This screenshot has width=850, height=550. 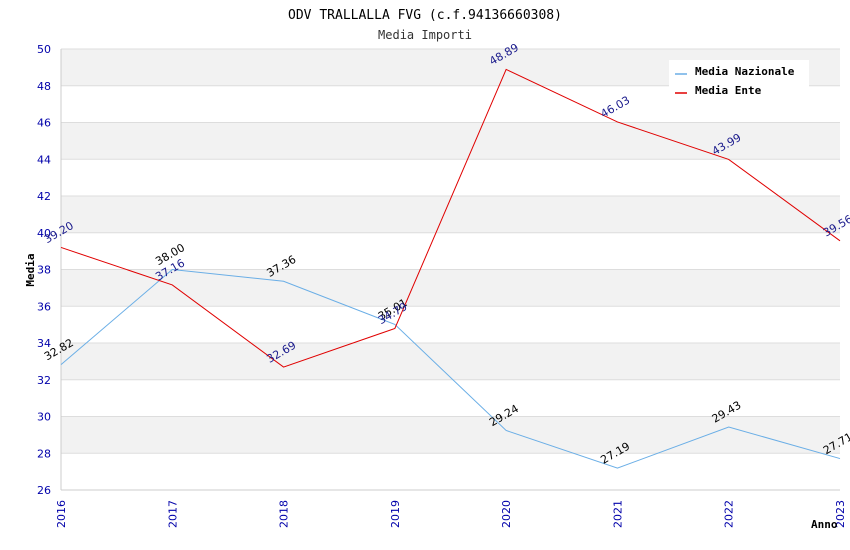 What do you see at coordinates (44, 233) in the screenshot?
I see `y-tick-label: 40` at bounding box center [44, 233].